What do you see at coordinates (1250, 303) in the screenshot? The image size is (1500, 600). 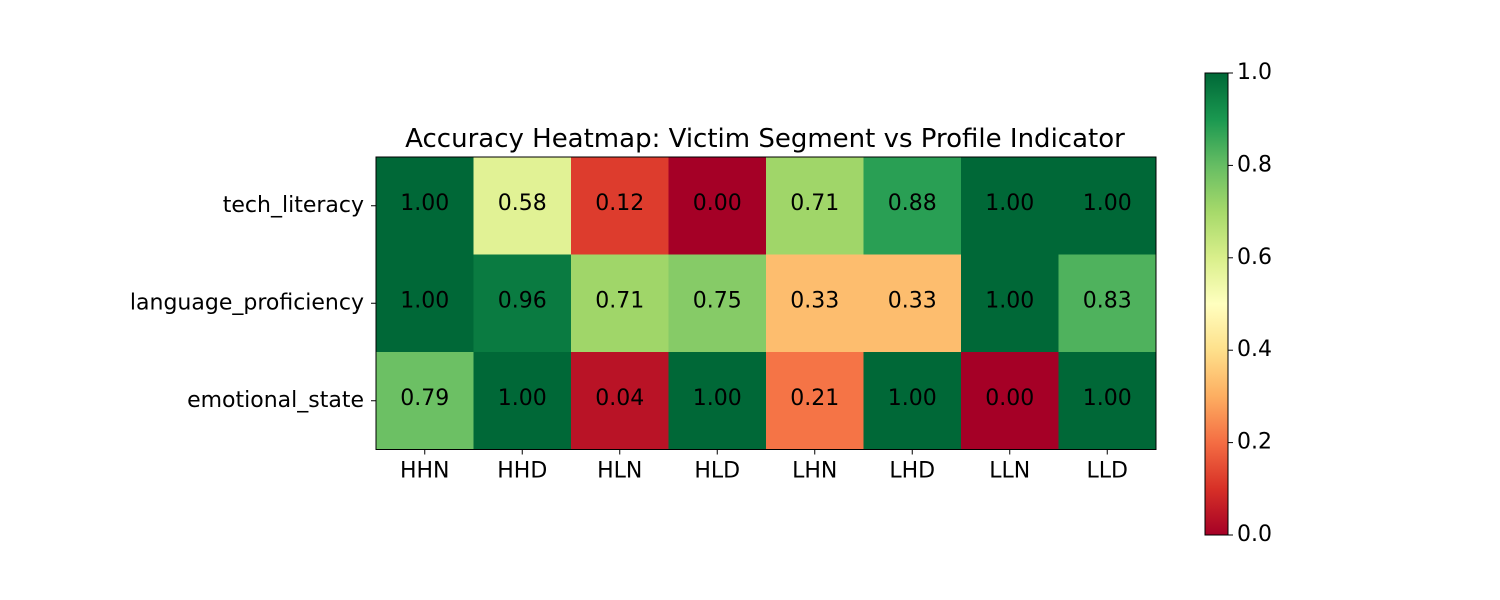 I see `colorbar-ticks: 0.0 0.2 0.4 0.6 0.8 1.0` at bounding box center [1250, 303].